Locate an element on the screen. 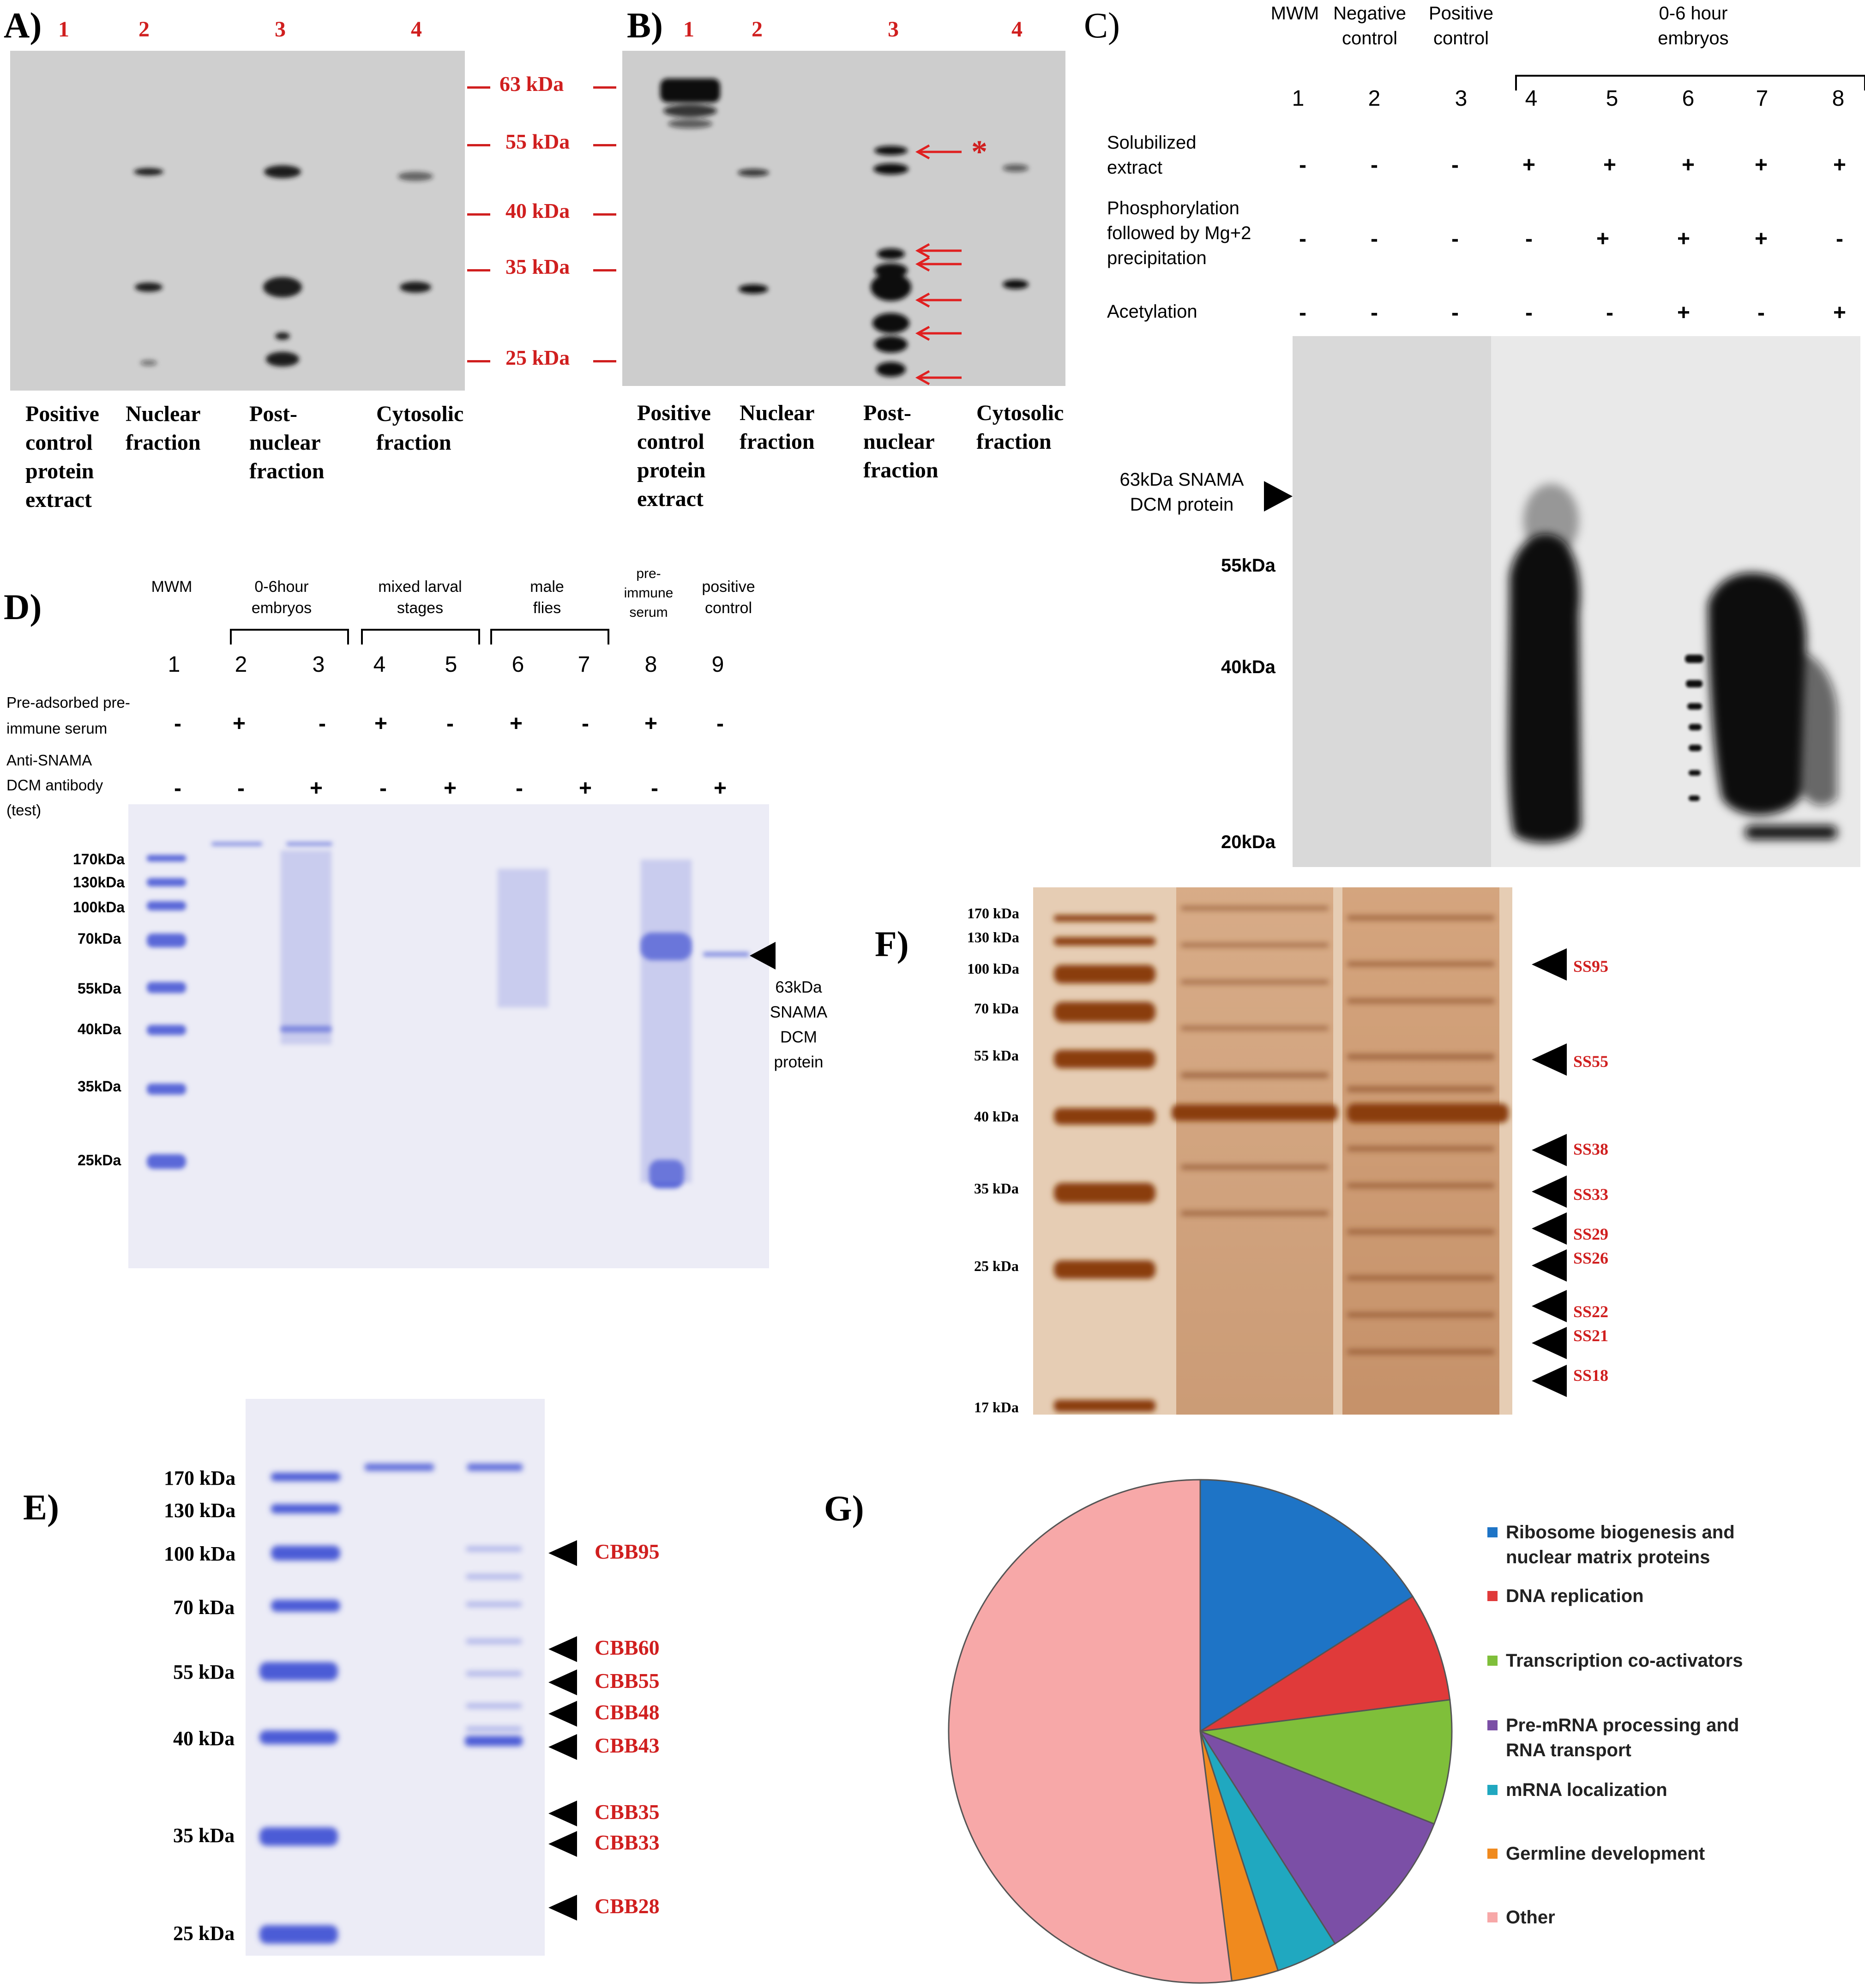 The image size is (1865, 1988). lane-num: 6 is located at coordinates (517, 664).